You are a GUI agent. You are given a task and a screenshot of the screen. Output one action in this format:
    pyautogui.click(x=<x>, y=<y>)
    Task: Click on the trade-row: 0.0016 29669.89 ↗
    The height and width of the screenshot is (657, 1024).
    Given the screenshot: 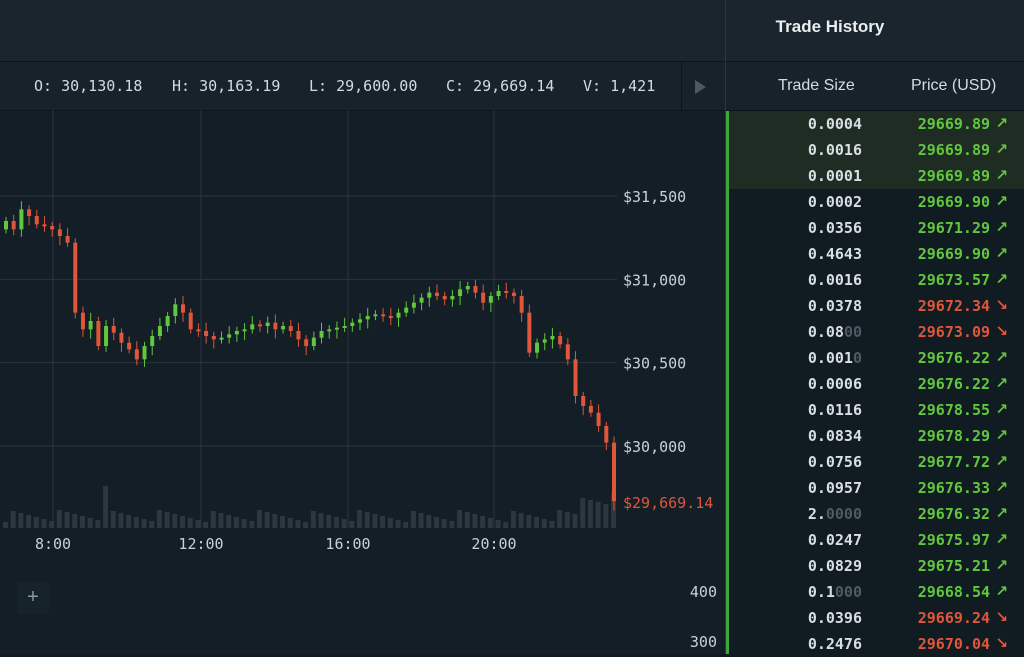 What is the action you would take?
    pyautogui.click(x=876, y=150)
    